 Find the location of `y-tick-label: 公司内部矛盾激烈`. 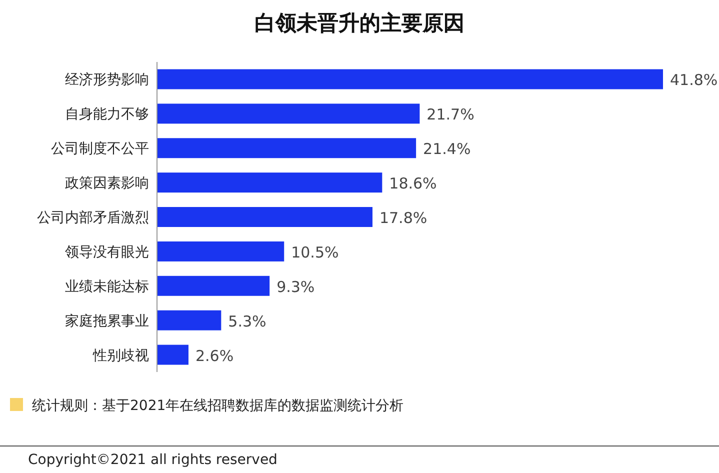

y-tick-label: 公司内部矛盾激烈 is located at coordinates (93, 218).